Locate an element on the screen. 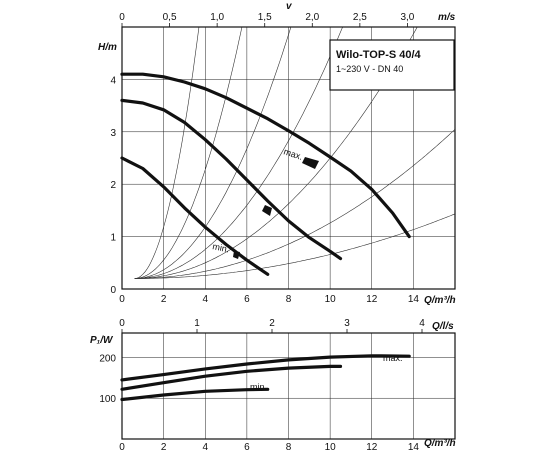  power-x-tick-label: 8 is located at coordinates (289, 446).